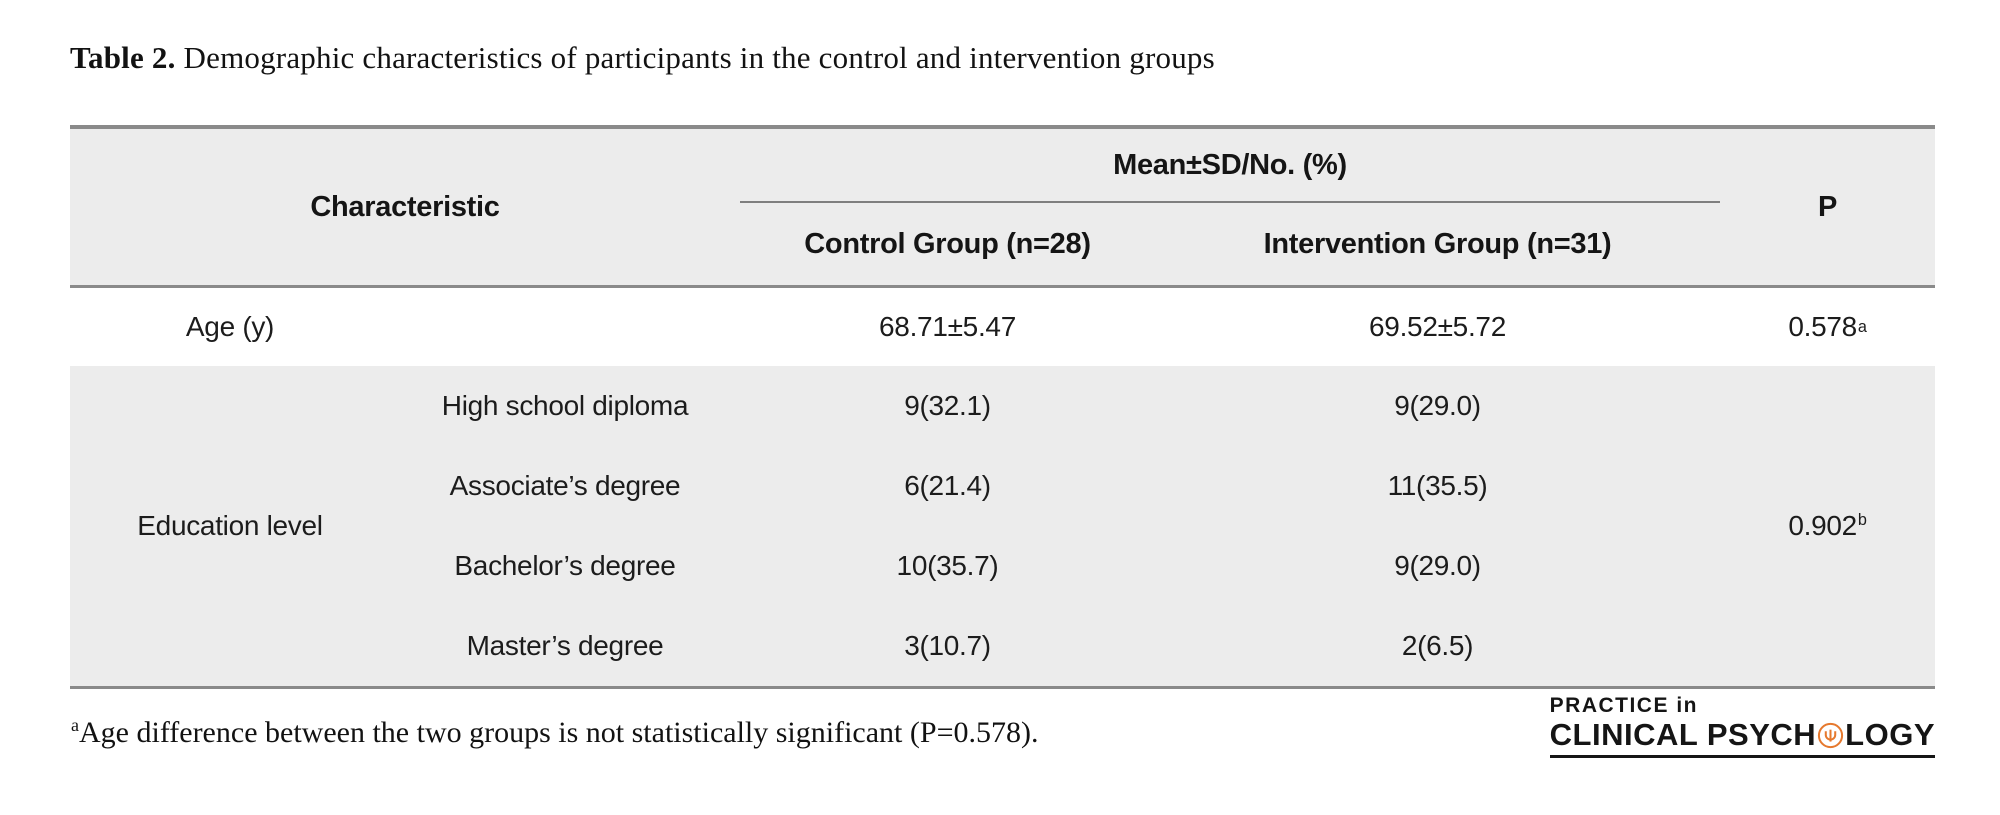 Image resolution: width=2000 pixels, height=815 pixels. I want to click on age-p-number: 0.578, so click(1822, 326).